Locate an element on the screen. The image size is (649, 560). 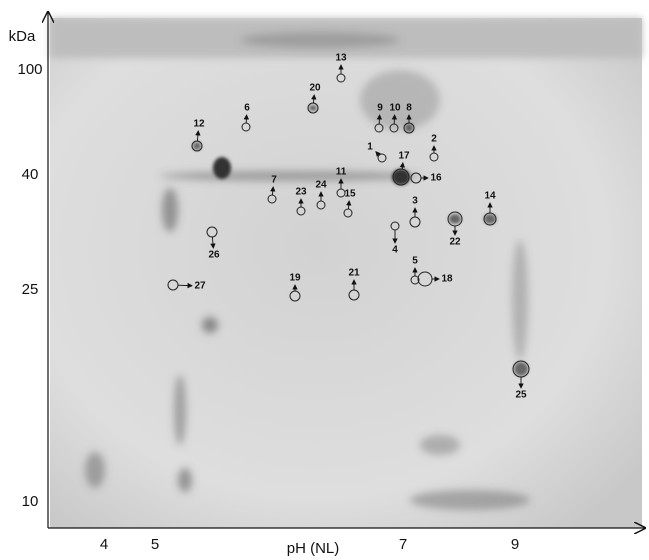
y-tick-label: 100 is located at coordinates (29, 69).